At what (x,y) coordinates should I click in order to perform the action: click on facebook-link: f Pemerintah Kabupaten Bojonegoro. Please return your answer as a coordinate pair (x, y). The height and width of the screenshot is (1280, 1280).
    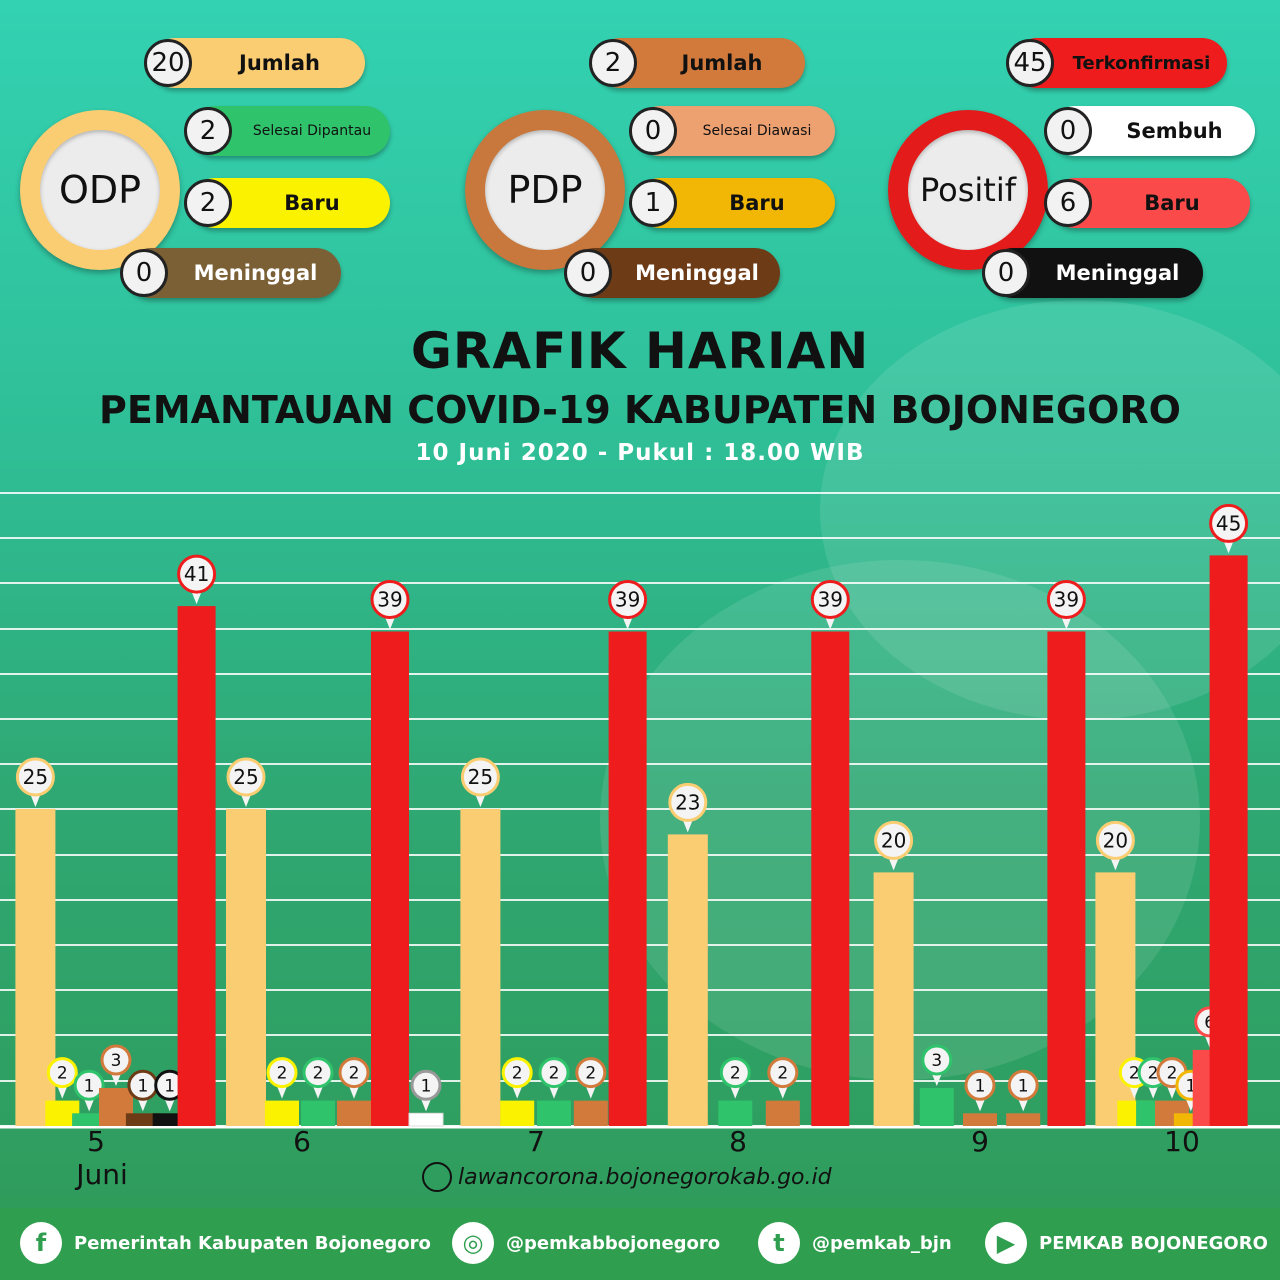
    Looking at the image, I should click on (225, 1243).